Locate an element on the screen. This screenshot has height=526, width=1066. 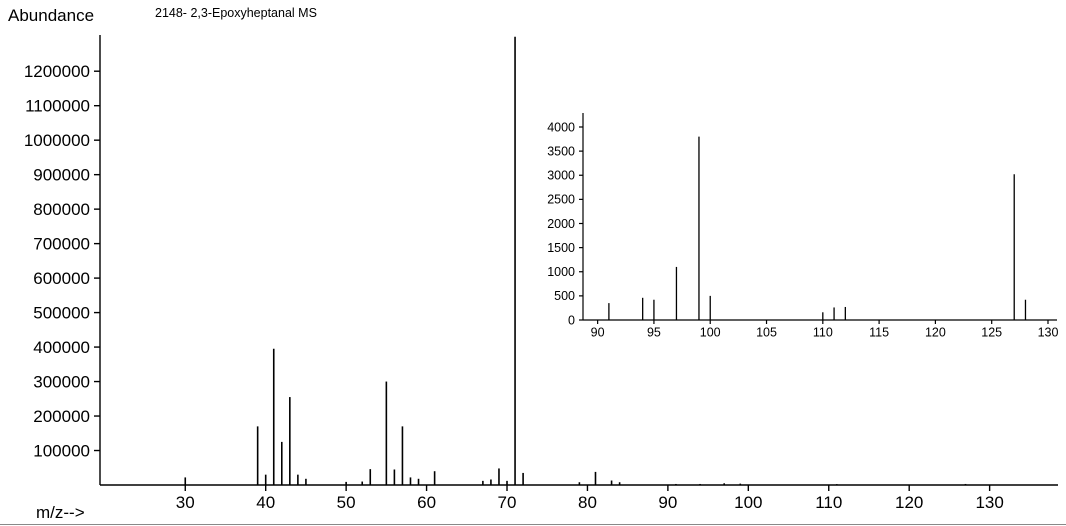
svg-text: 2000 is located at coordinates (561, 224).